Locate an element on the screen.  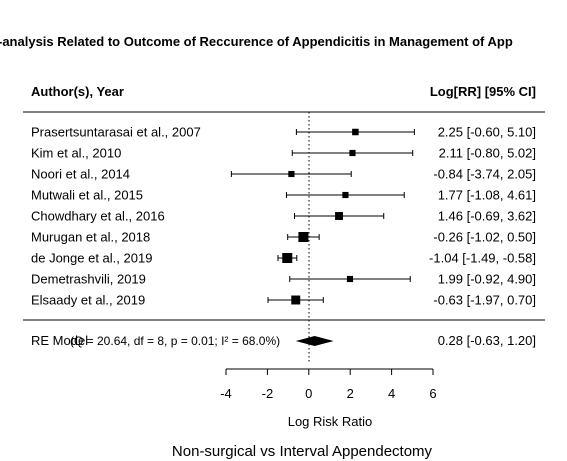
x-tick-label: 4 is located at coordinates (391, 393).